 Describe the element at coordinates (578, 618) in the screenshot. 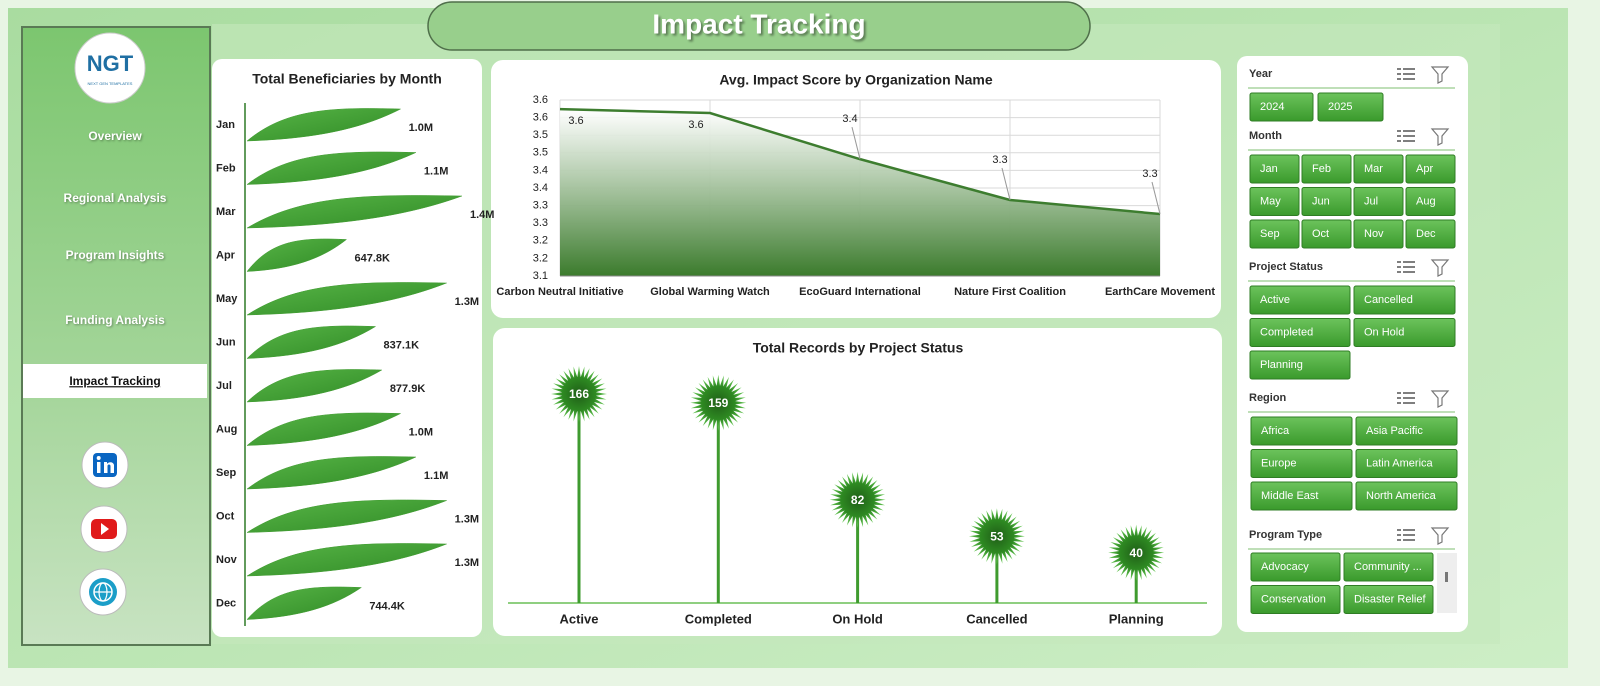

I see `x-tick-label: Active` at that location.